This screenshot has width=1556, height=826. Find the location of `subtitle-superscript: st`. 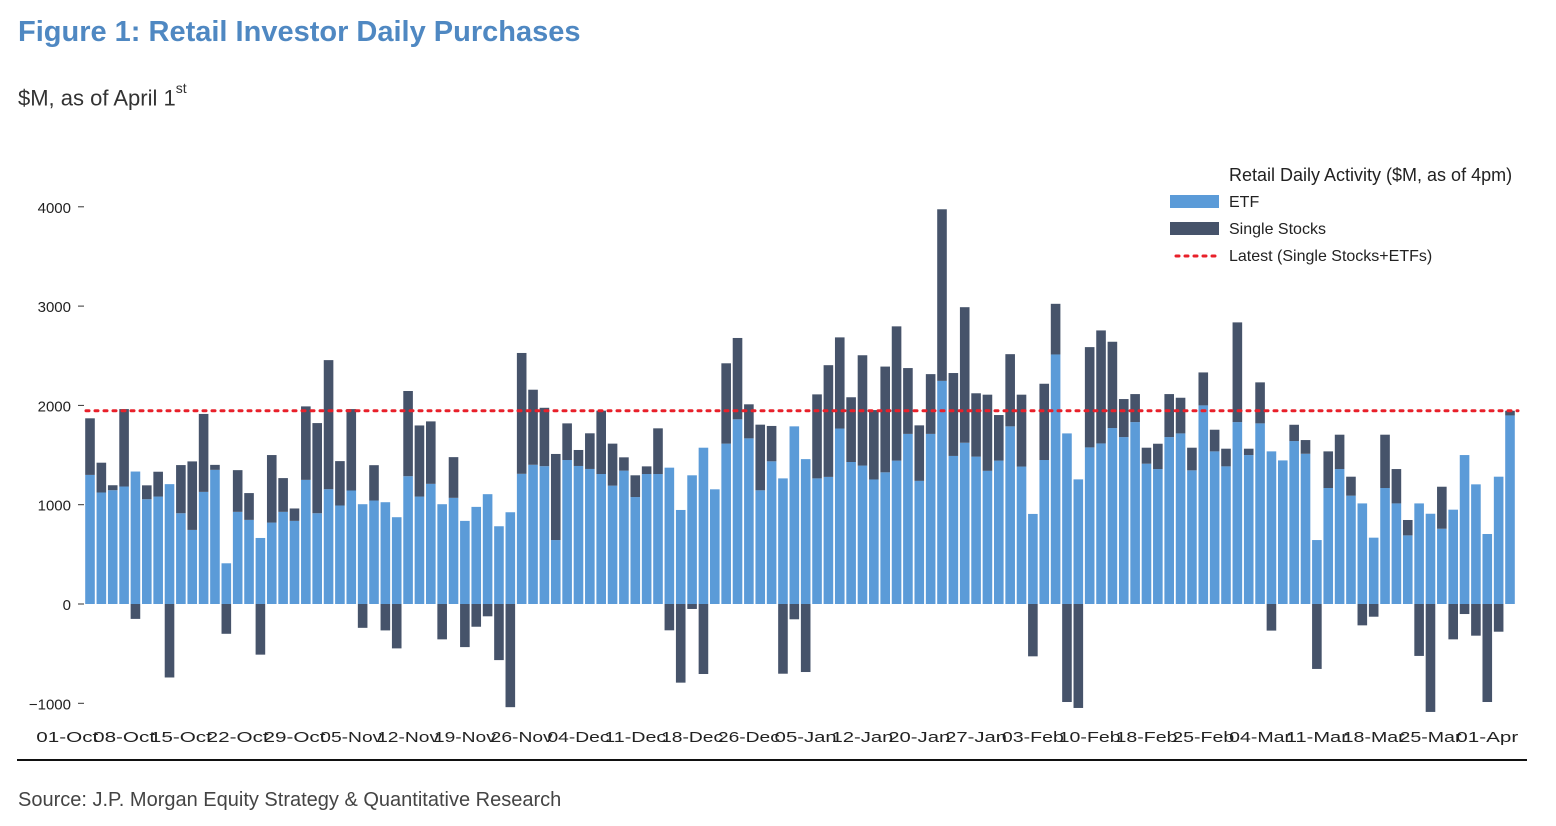

subtitle-superscript: st is located at coordinates (181, 88).